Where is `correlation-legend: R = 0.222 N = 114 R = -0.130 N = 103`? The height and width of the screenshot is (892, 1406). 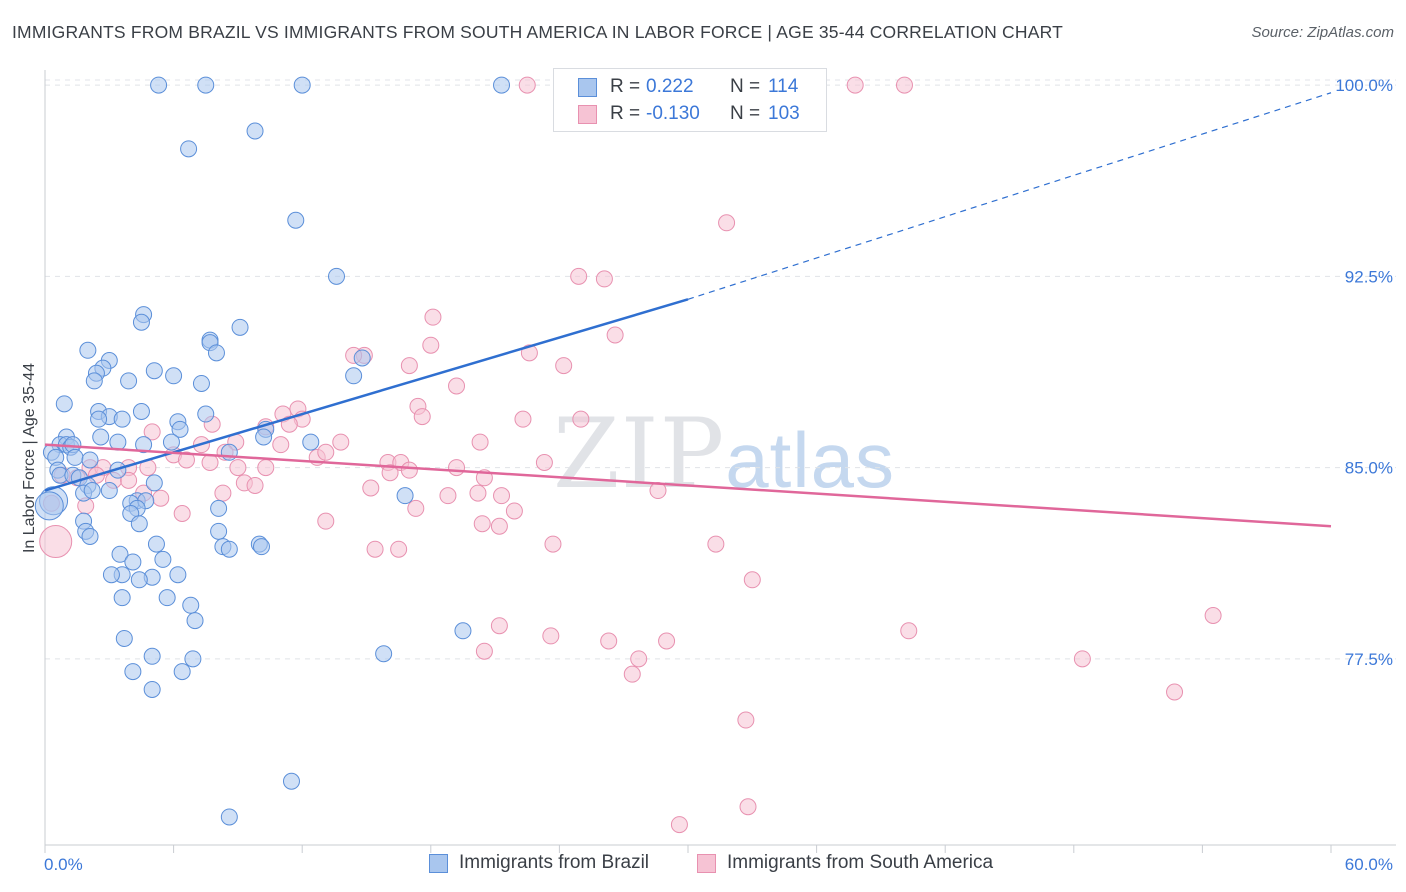 correlation-legend: R = 0.222 N = 114 R = -0.130 N = 103 is located at coordinates (690, 100).